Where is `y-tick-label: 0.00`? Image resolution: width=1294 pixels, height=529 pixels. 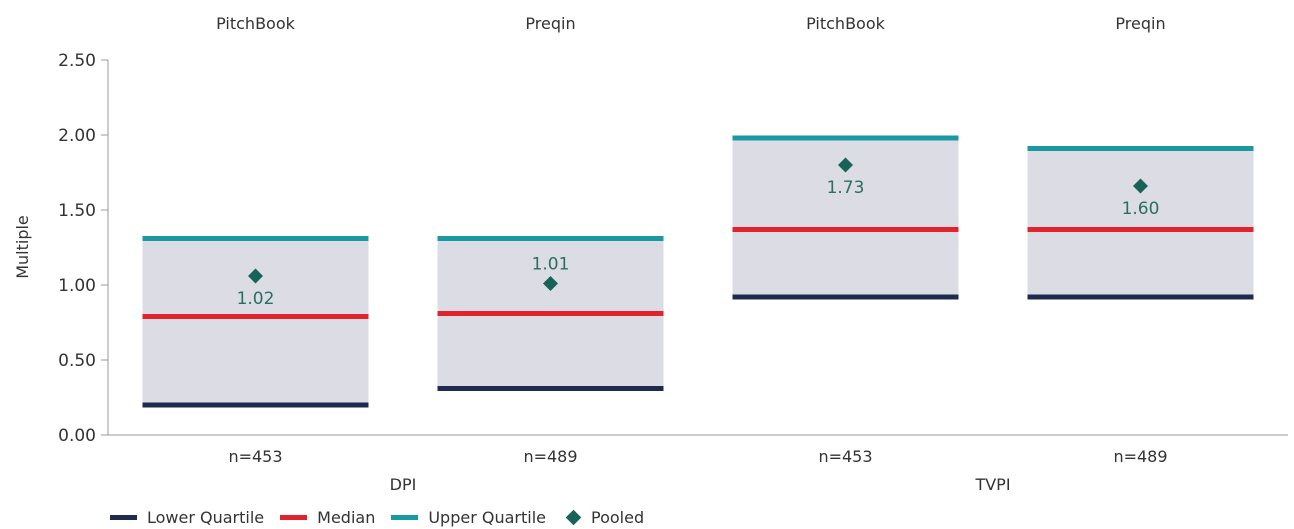 y-tick-label: 0.00 is located at coordinates (77, 436).